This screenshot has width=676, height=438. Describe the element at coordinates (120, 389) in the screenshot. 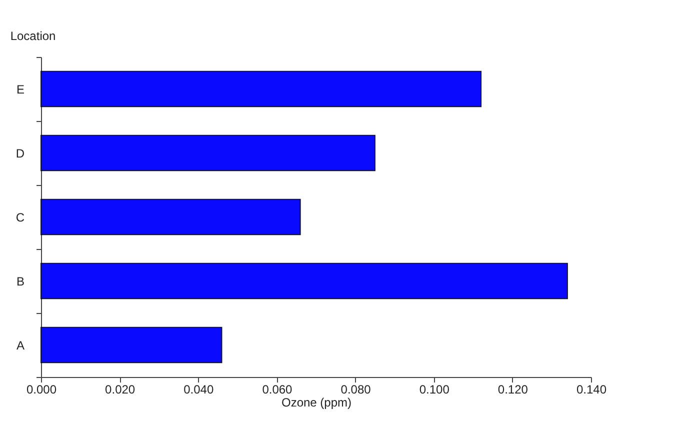

I see `x-tick-label: 0.020` at that location.